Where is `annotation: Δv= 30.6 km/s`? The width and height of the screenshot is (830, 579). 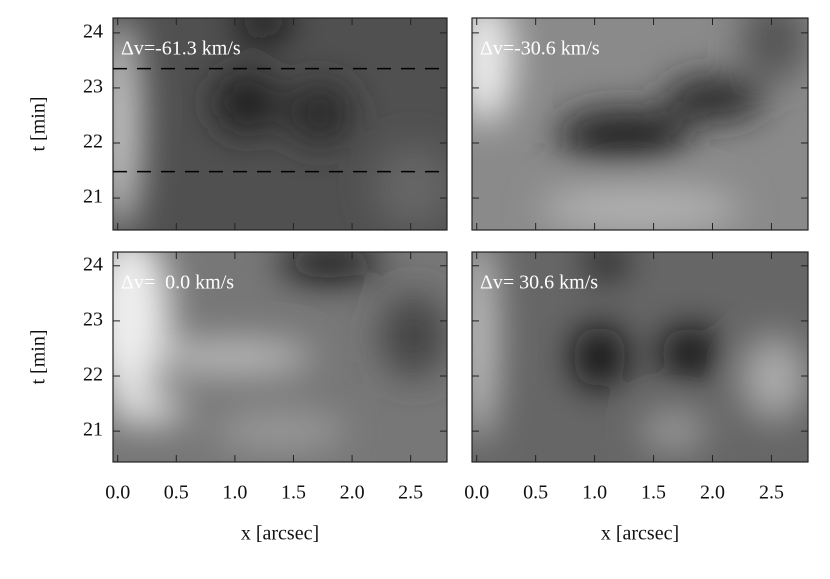 annotation: Δv= 30.6 km/s is located at coordinates (539, 283).